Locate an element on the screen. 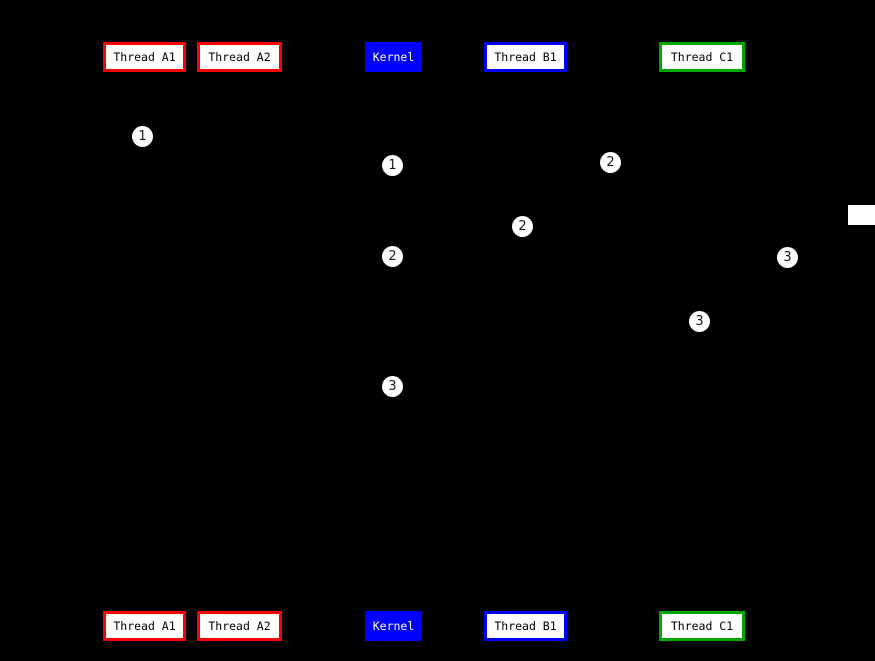 This screenshot has height=661, width=875. participant-box-thread-c1-bottom: Thread C1 is located at coordinates (702, 626).